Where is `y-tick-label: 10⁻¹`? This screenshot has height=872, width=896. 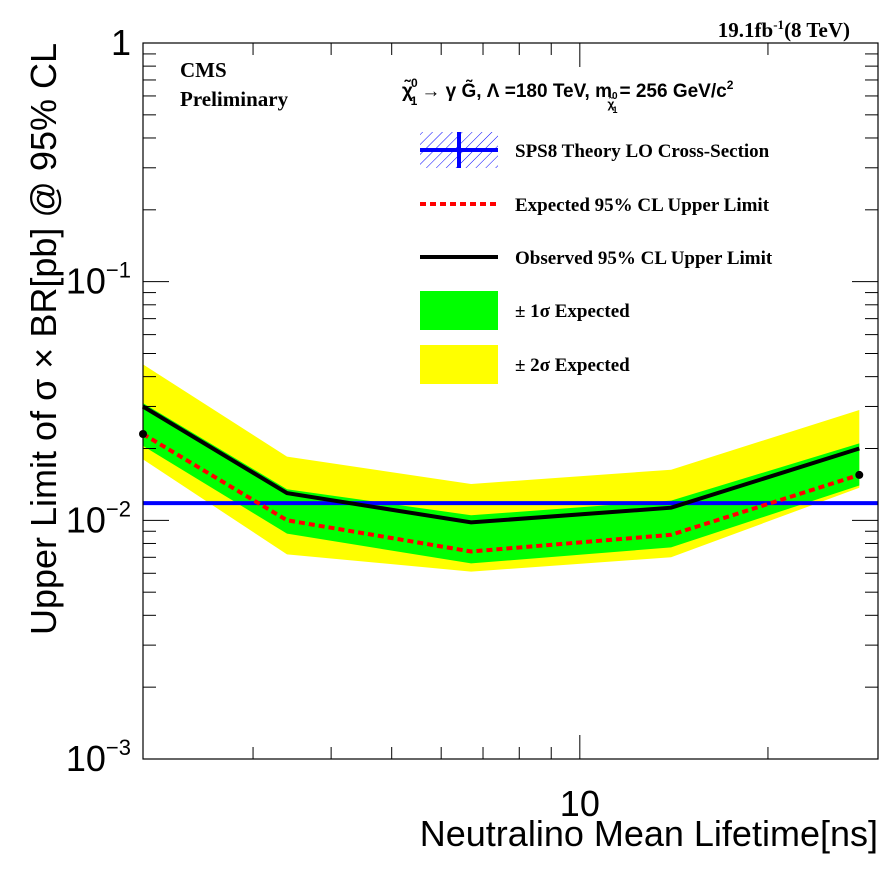 y-tick-label: 10⁻¹ is located at coordinates (98, 280).